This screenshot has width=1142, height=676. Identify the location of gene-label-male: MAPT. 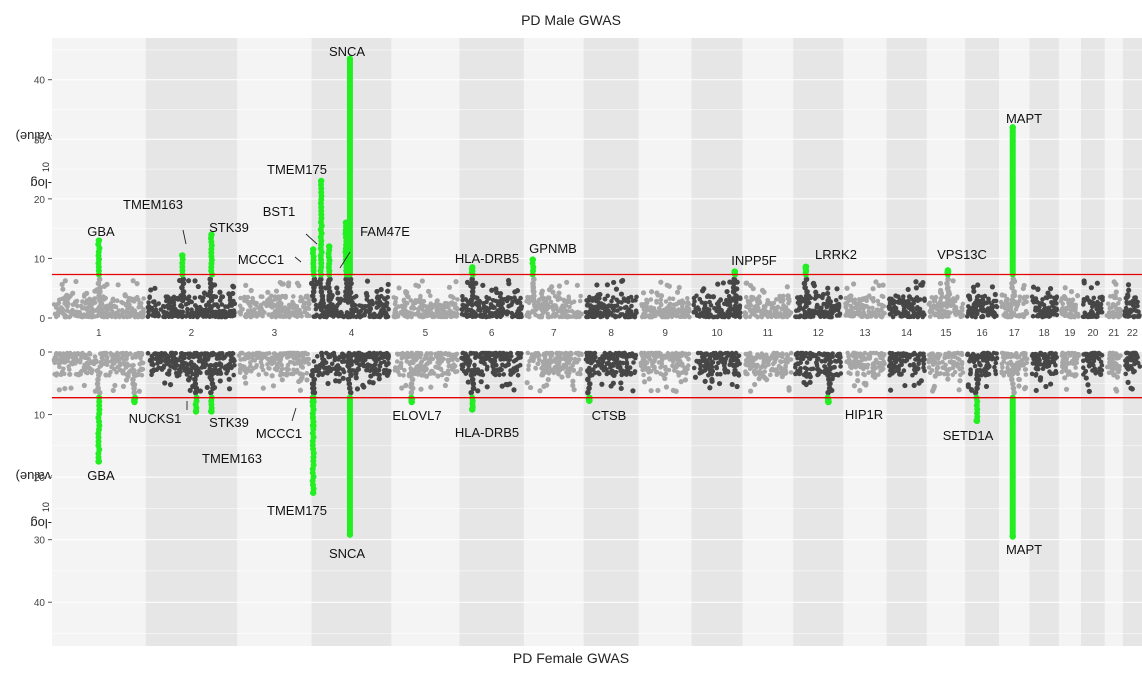
(1024, 118).